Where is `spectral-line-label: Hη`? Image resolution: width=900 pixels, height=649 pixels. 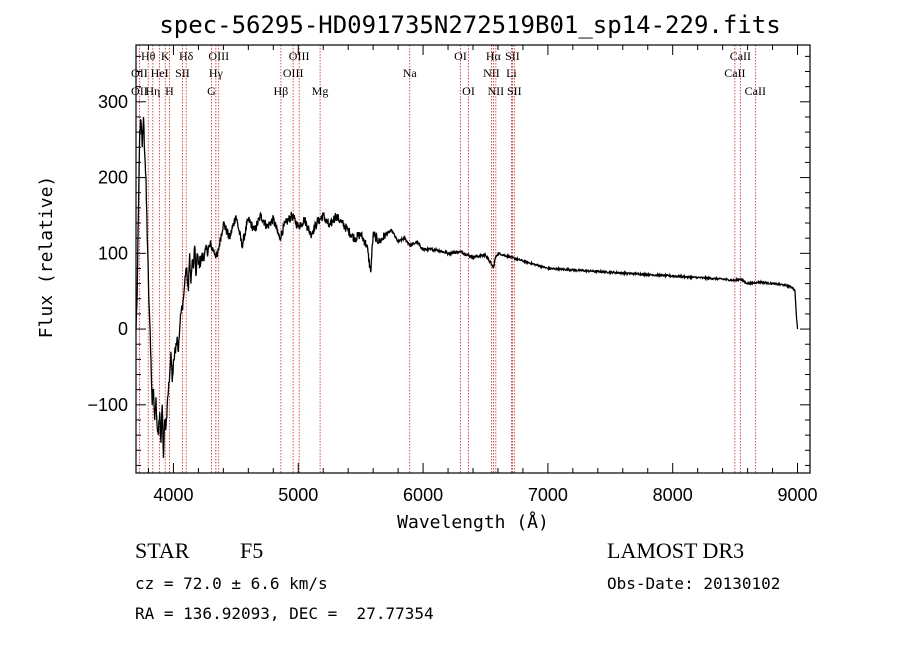 spectral-line-label: Hη is located at coordinates (152, 91).